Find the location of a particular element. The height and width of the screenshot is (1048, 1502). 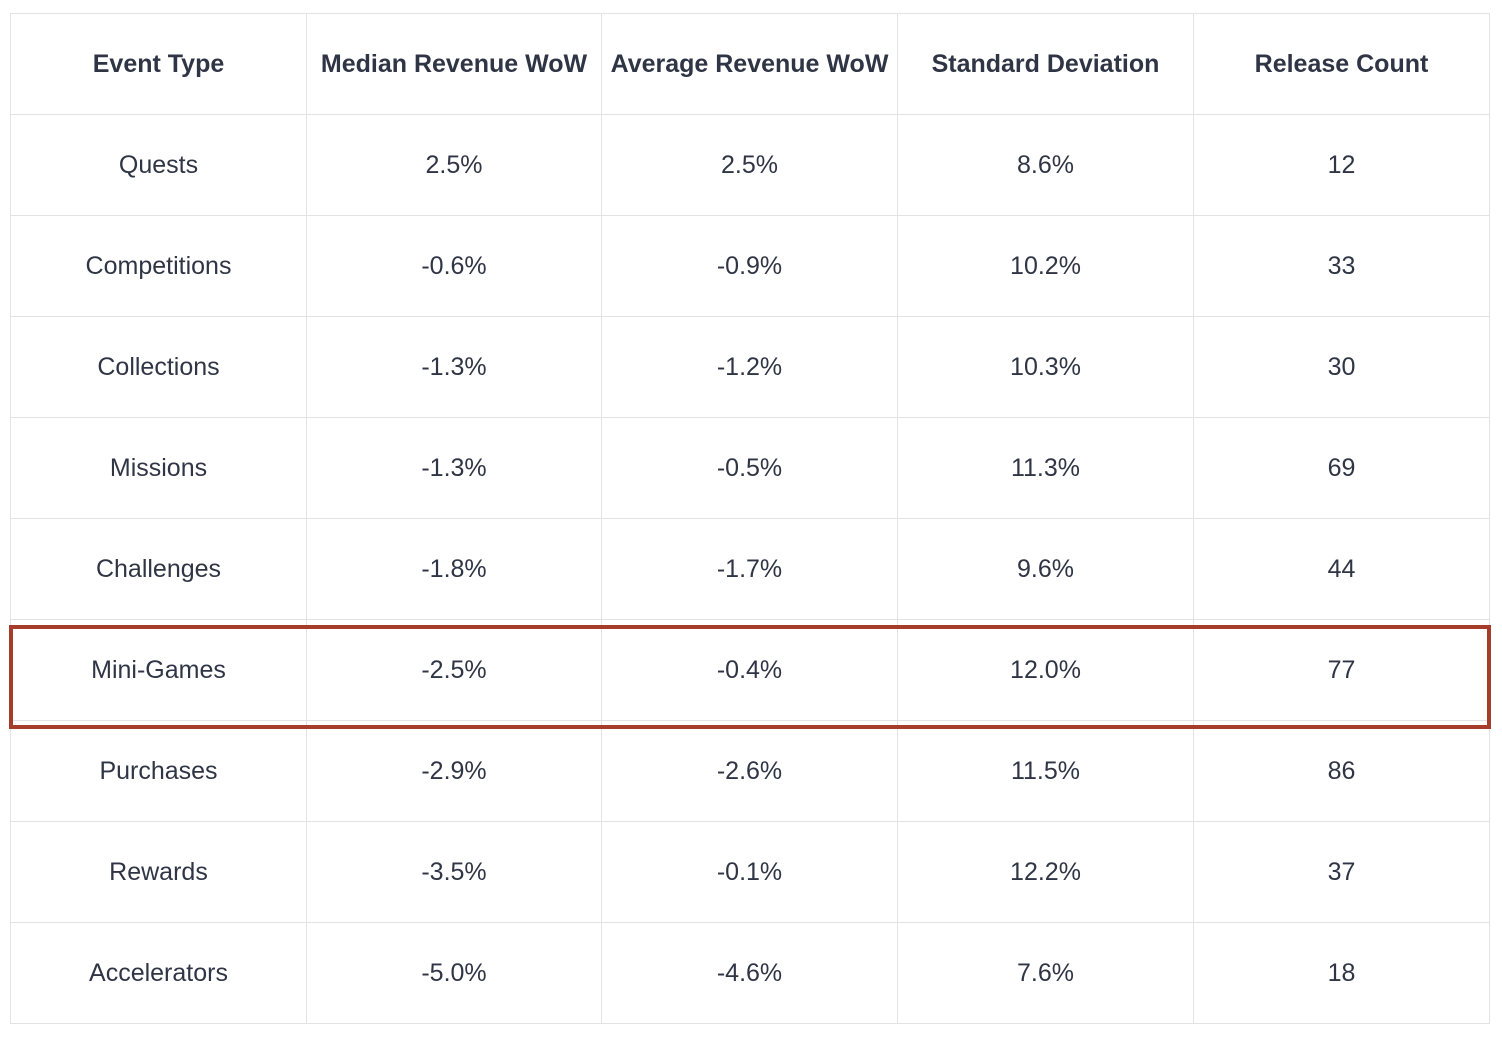

table-row: Purchases -2.9% -2.6% 11.5% 86 is located at coordinates (750, 771).